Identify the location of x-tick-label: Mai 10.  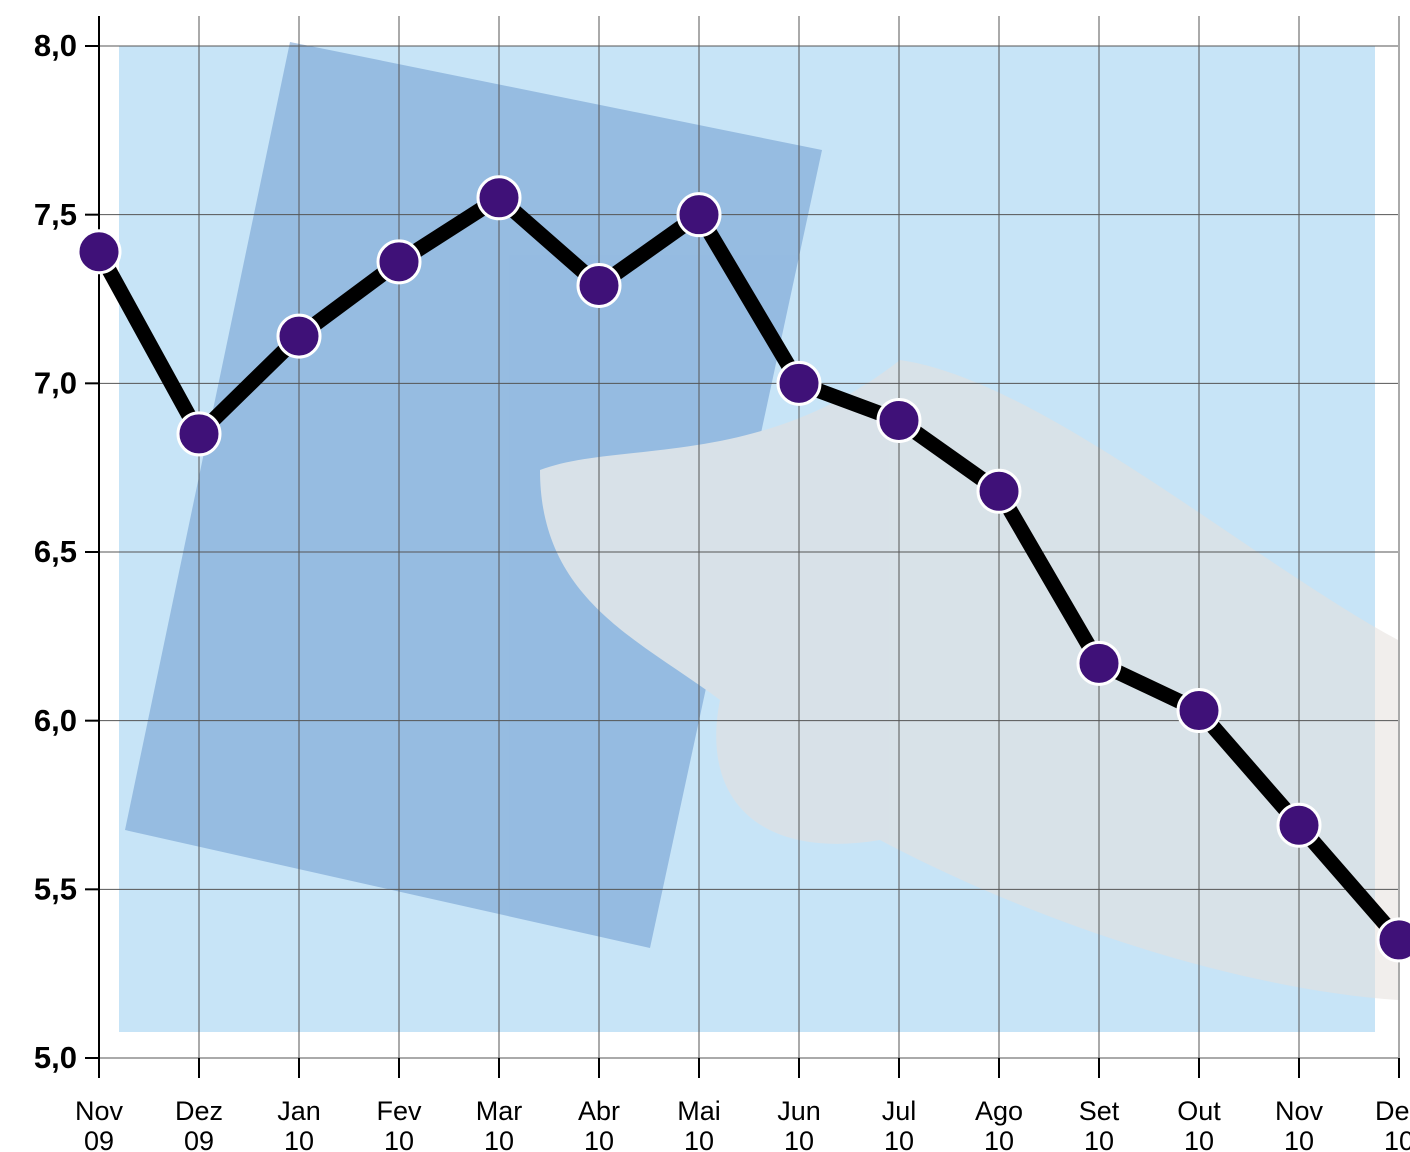
(699, 1124).